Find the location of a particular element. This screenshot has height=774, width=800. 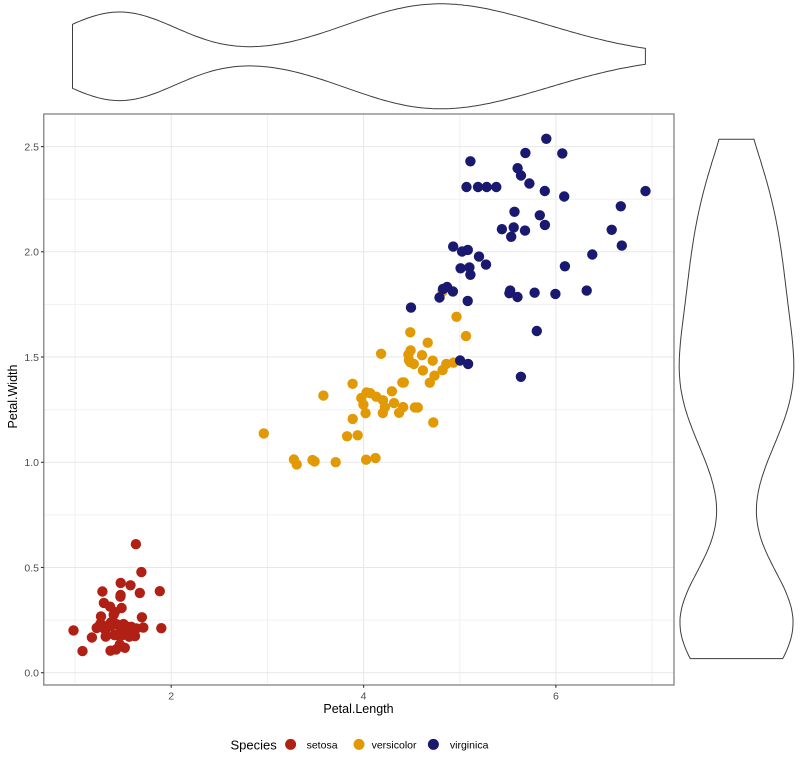

svg-text: Petal.Width is located at coordinates (13, 396).